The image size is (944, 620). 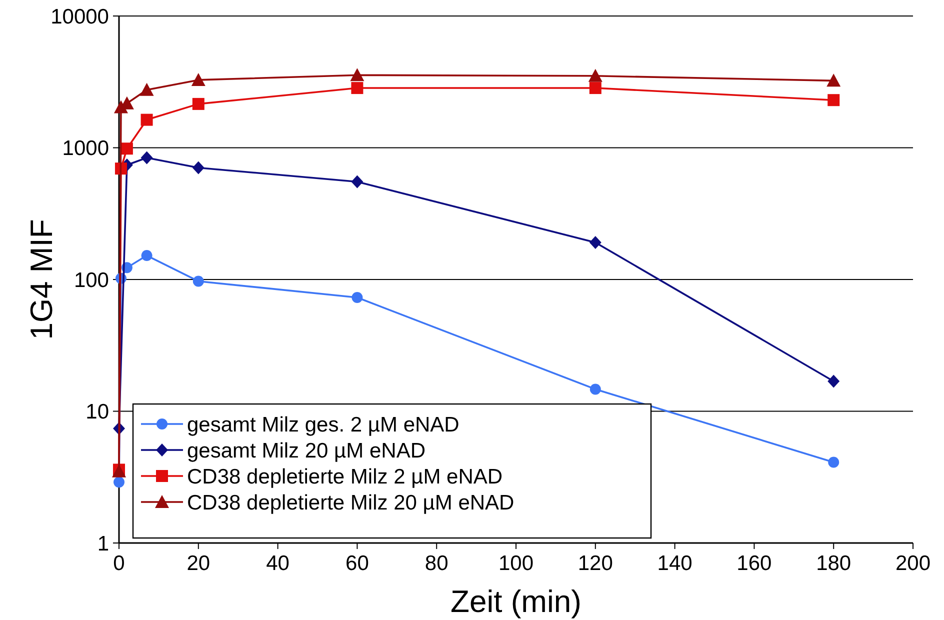 What do you see at coordinates (516, 601) in the screenshot?
I see `x-axis-title: Zeit (min)` at bounding box center [516, 601].